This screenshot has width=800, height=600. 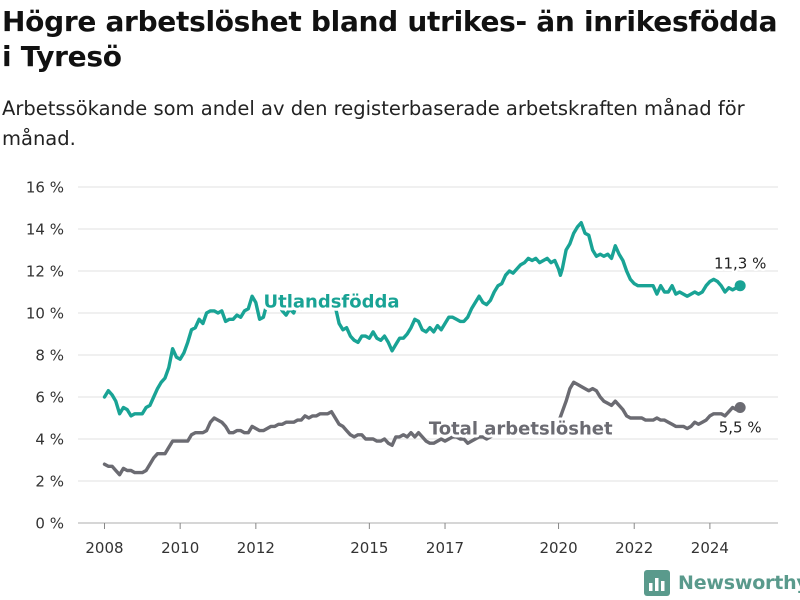 I want to click on x-tick-label: 2022, so click(x=634, y=548).